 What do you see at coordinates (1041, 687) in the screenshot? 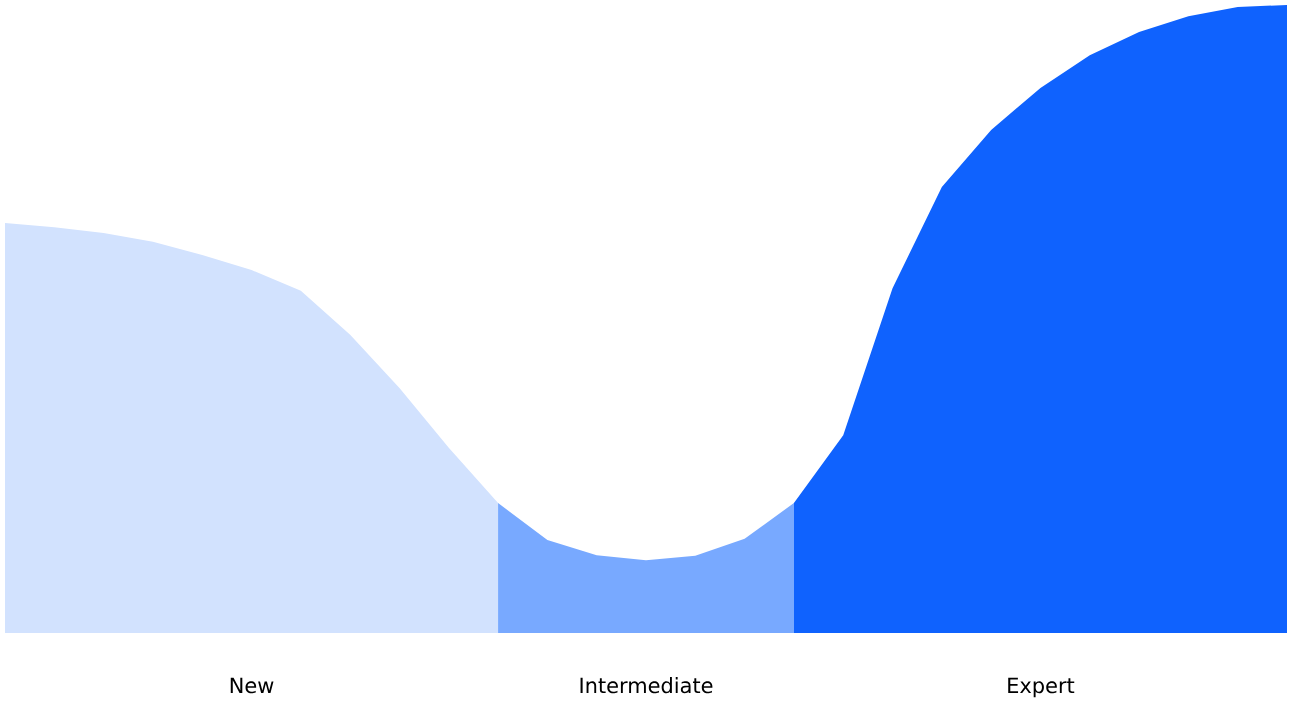
I see `text: Expert` at bounding box center [1041, 687].